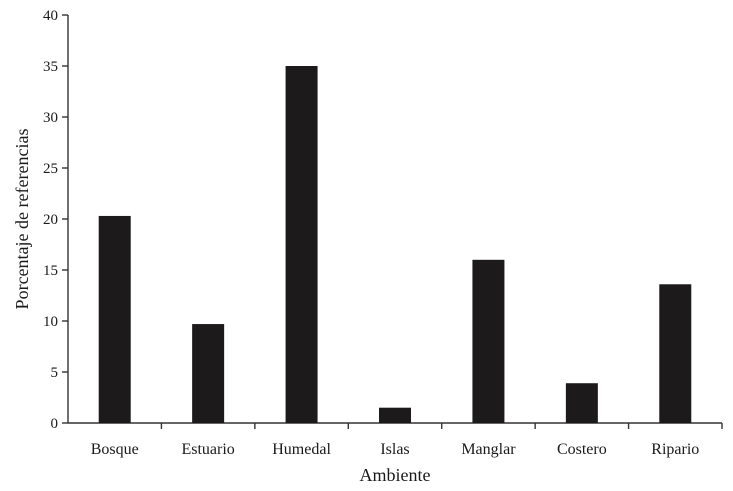 The height and width of the screenshot is (491, 733). I want to click on y-tick-label: 35, so click(50, 67).